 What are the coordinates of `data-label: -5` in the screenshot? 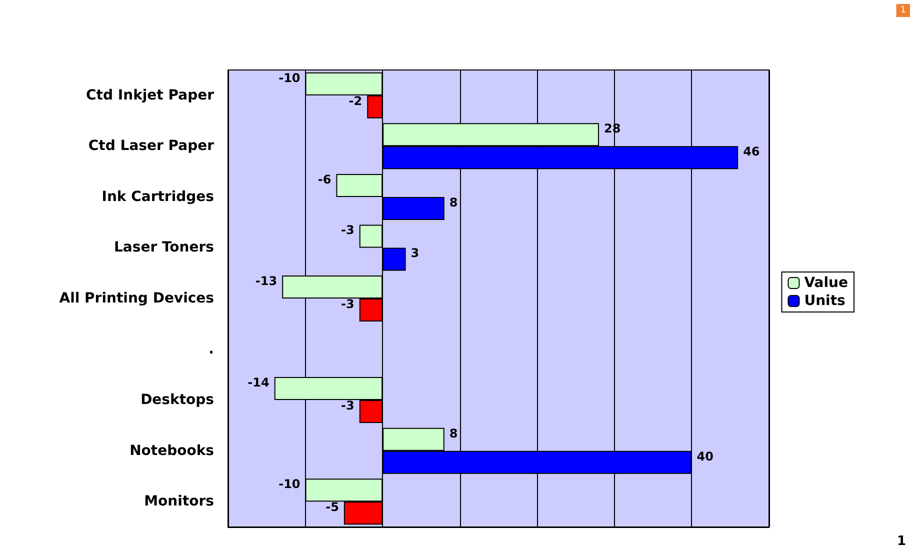 It's located at (332, 507).